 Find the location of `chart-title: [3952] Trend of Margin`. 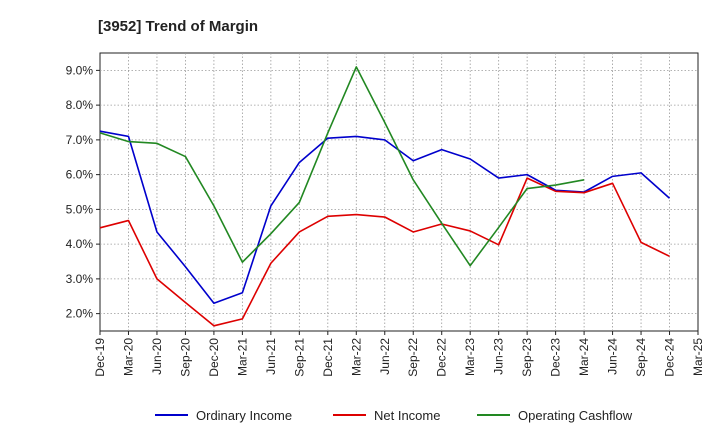

chart-title: [3952] Trend of Margin is located at coordinates (178, 26).